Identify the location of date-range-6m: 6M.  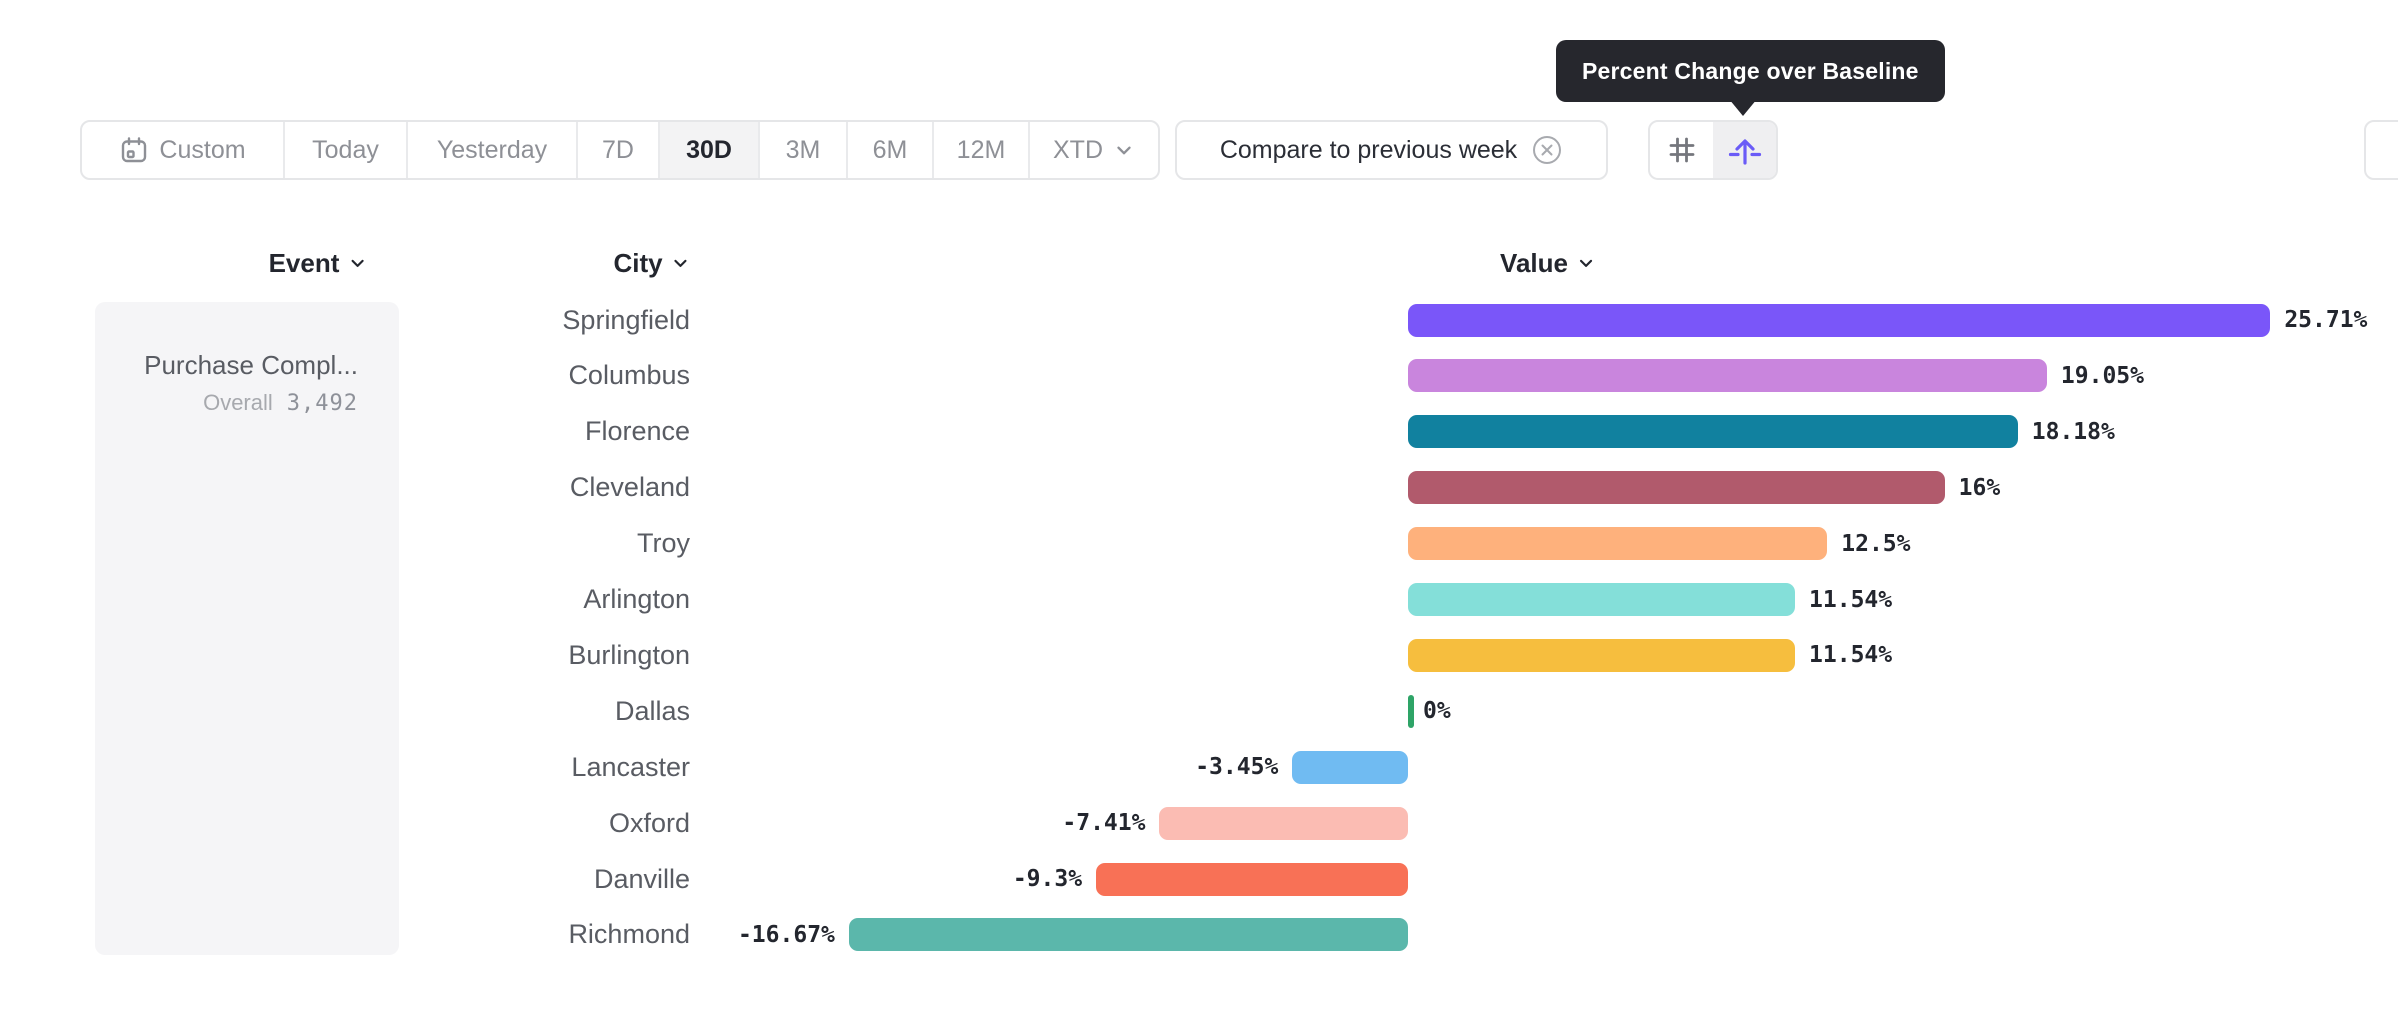
(891, 150).